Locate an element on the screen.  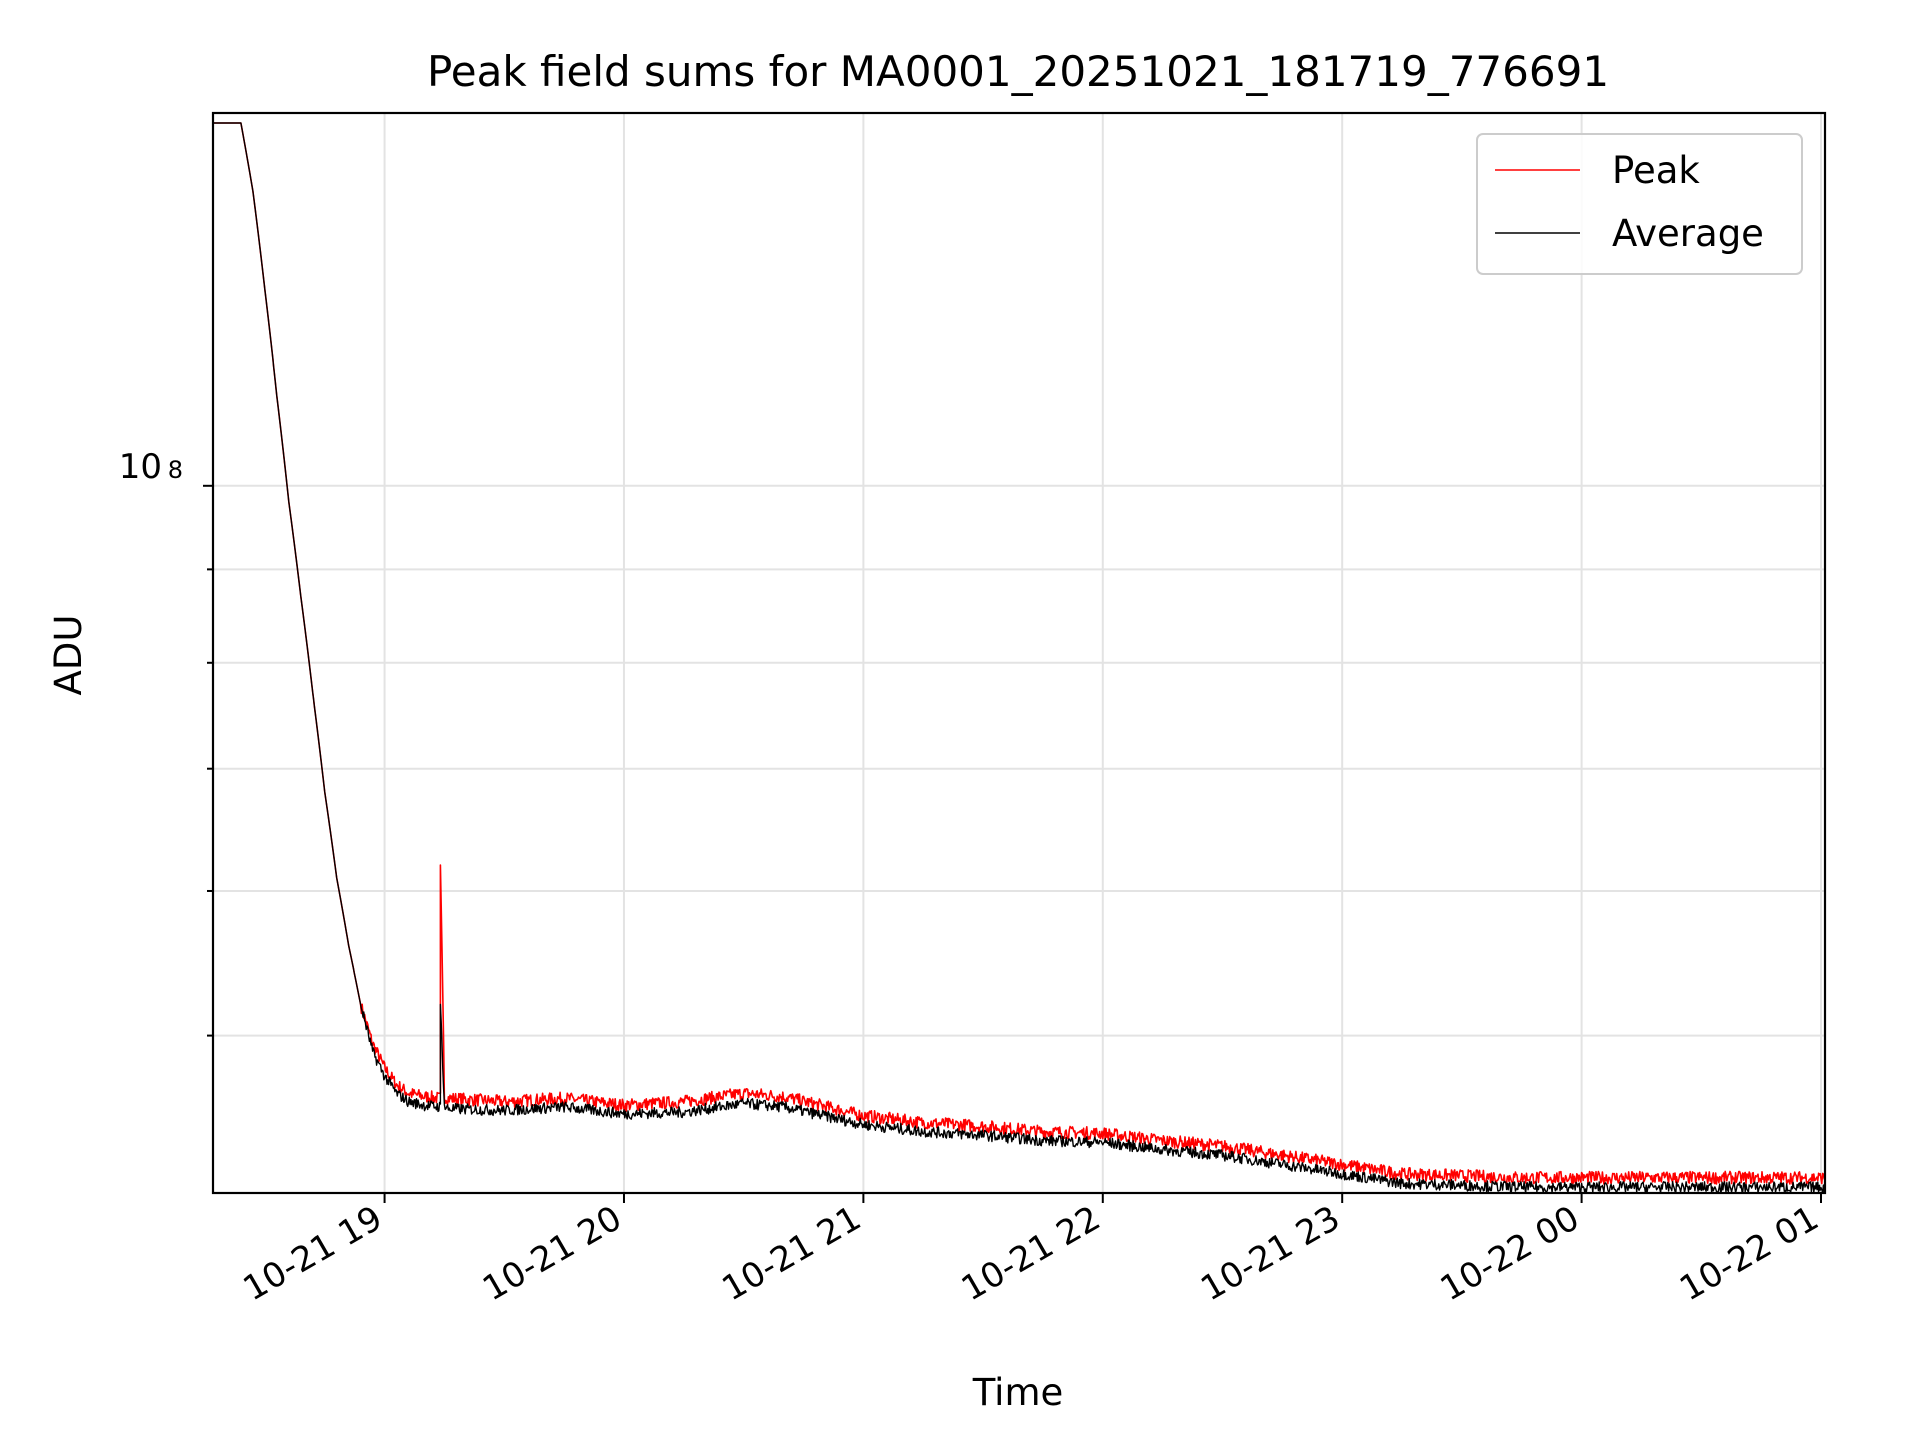
y-axis-label: ADU is located at coordinates (68, 655).